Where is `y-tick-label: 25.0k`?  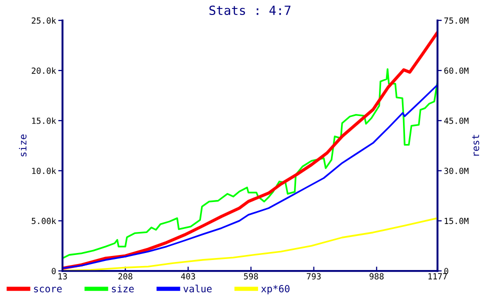 y-tick-label: 25.0k is located at coordinates (44, 20).